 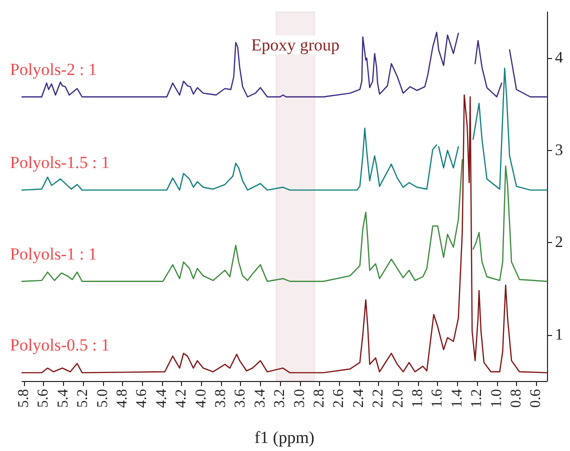 I want to click on y-tick-label: 3, so click(x=559, y=150).